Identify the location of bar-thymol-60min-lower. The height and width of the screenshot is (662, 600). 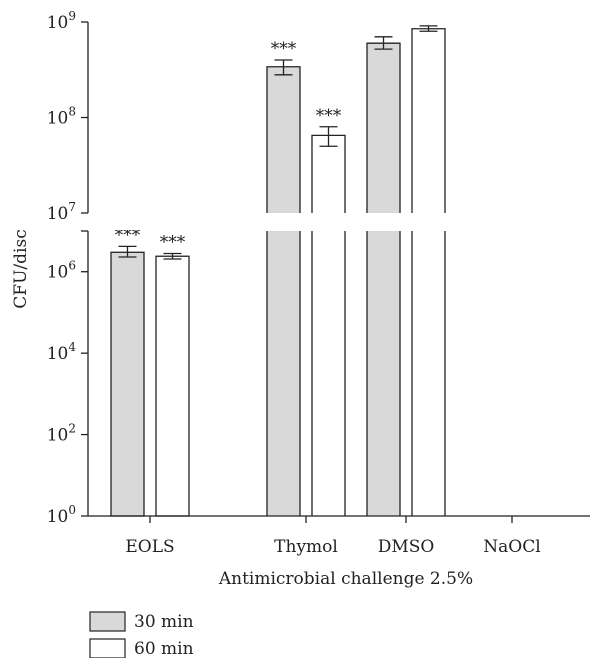
(328, 373).